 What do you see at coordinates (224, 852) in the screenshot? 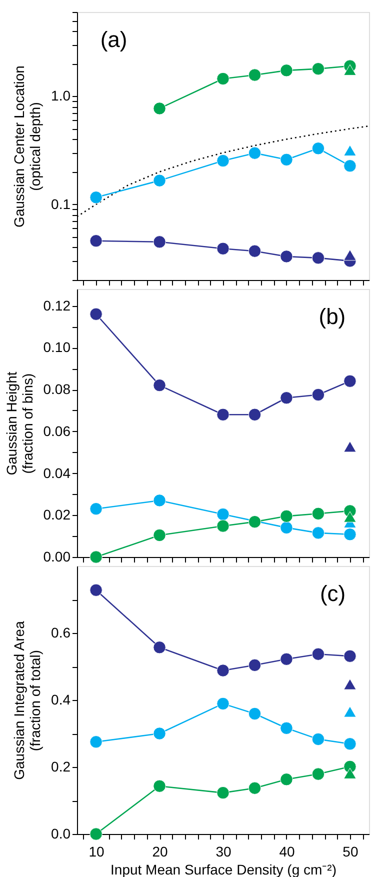
I see `x-tick-label: 30` at bounding box center [224, 852].